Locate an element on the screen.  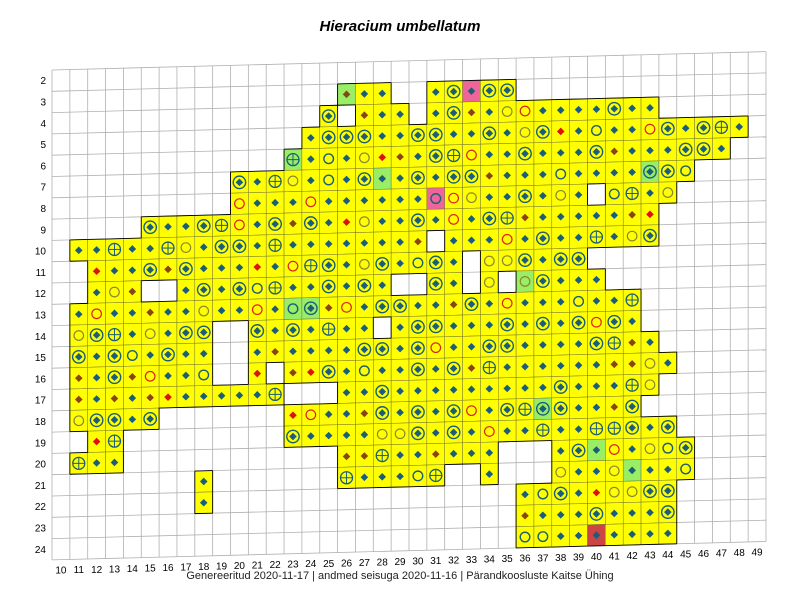
column-label: 33 is located at coordinates (472, 560).